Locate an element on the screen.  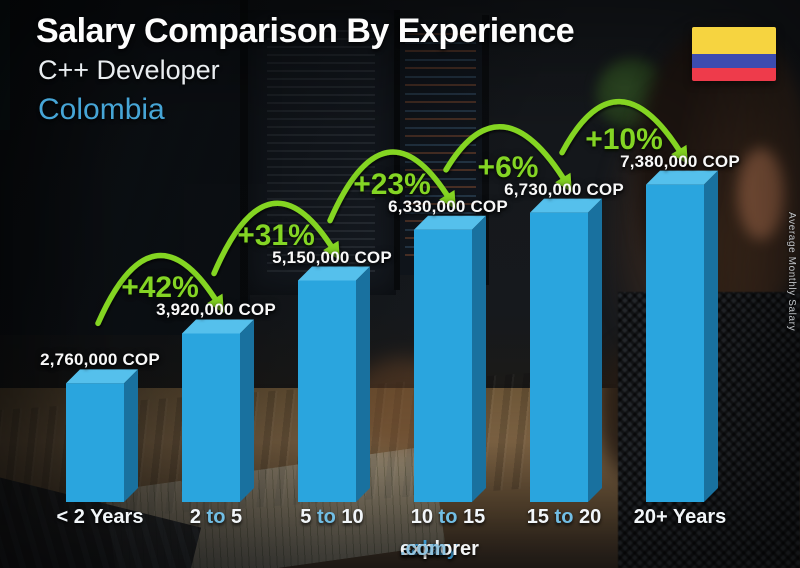
country-name: Colombia is located at coordinates (101, 109).